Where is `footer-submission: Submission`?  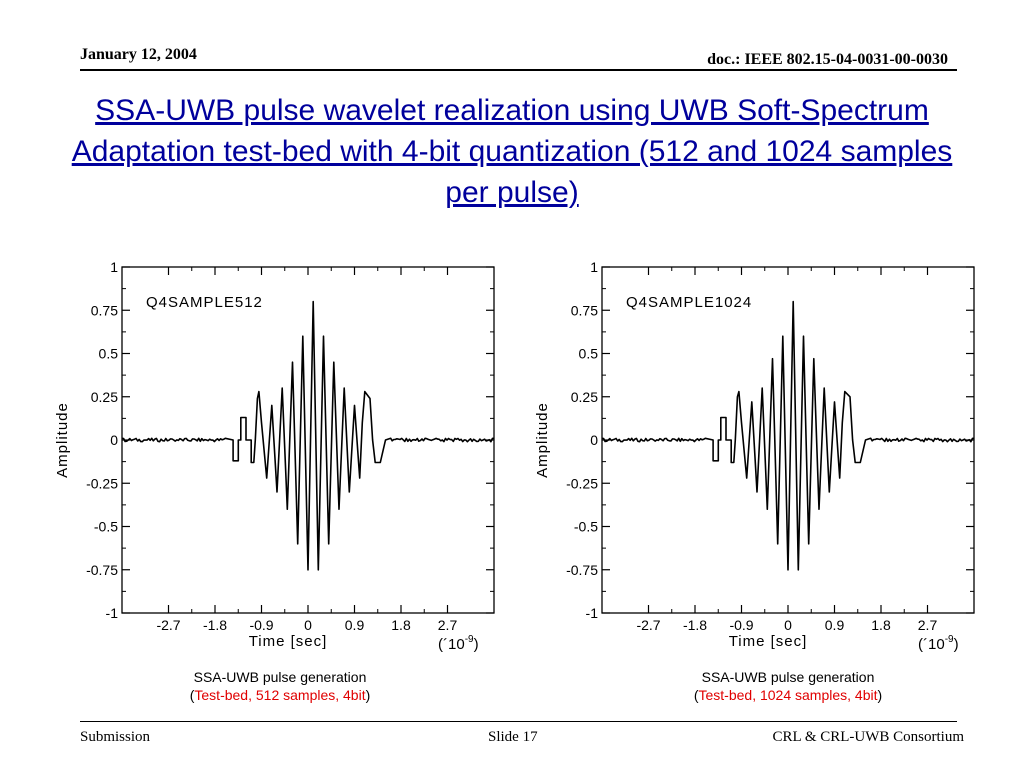
footer-submission: Submission is located at coordinates (115, 737).